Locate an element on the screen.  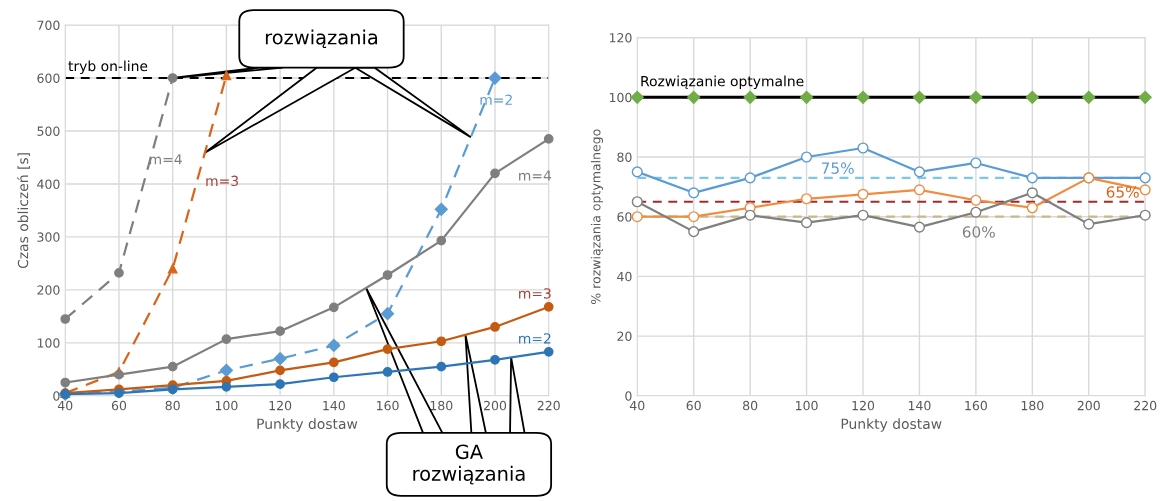
y-tick-label: 60 is located at coordinates (624, 217).